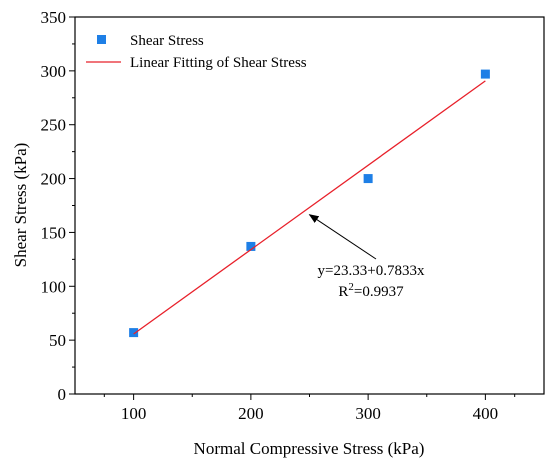 Image resolution: width=550 pixels, height=464 pixels. Describe the element at coordinates (218, 63) in the screenshot. I see `legend-label-linear-fit: Linear Fitting of Shear Stress` at that location.